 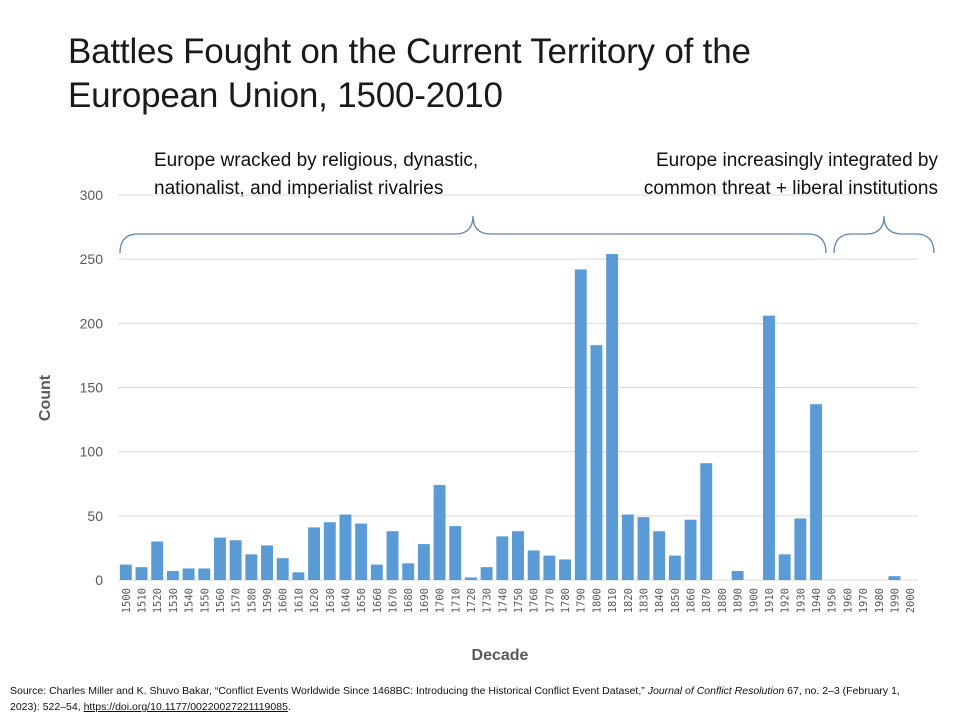 I want to click on x-tick-label: 1650, so click(x=362, y=600).